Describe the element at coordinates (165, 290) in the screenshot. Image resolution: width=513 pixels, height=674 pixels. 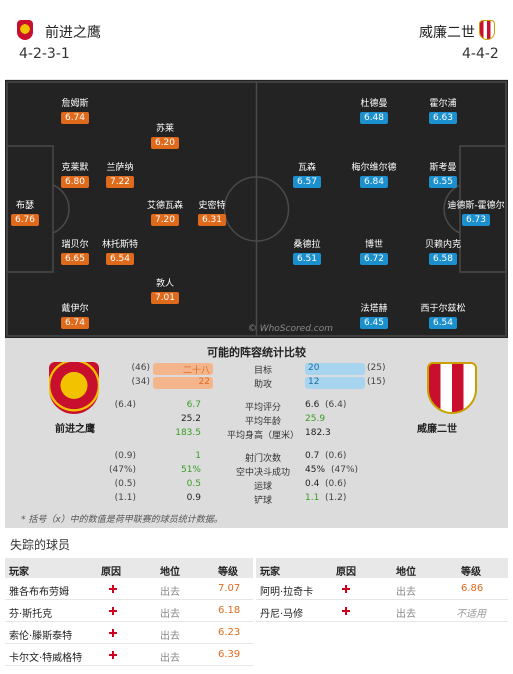
I see `home-player: 敦人 7.01` at that location.